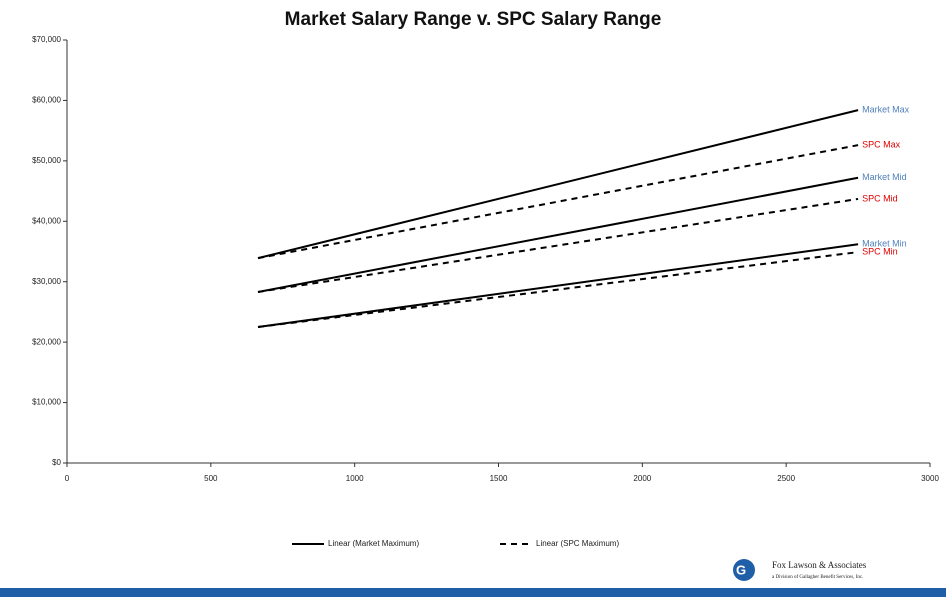  I want to click on y-tick-label: $0, so click(56, 462).